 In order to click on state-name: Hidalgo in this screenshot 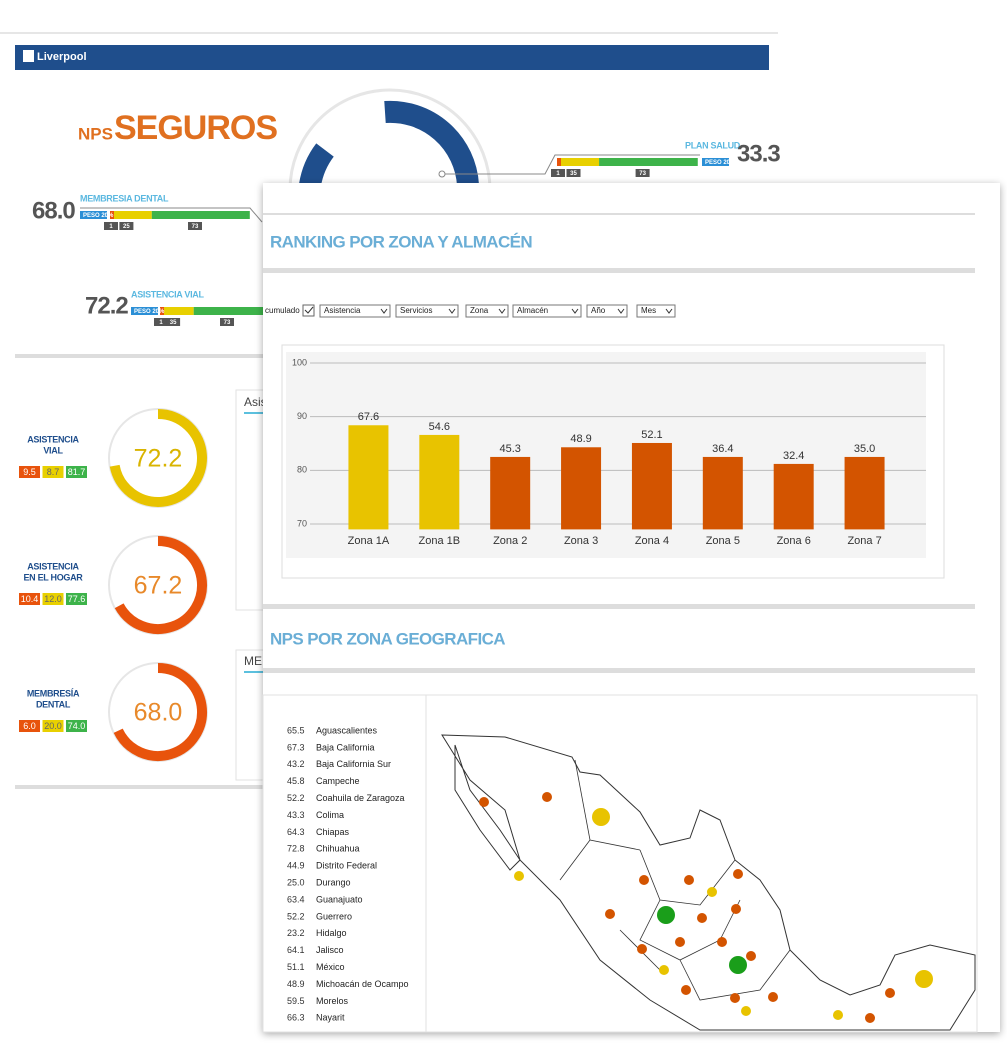, I will do `click(331, 933)`.